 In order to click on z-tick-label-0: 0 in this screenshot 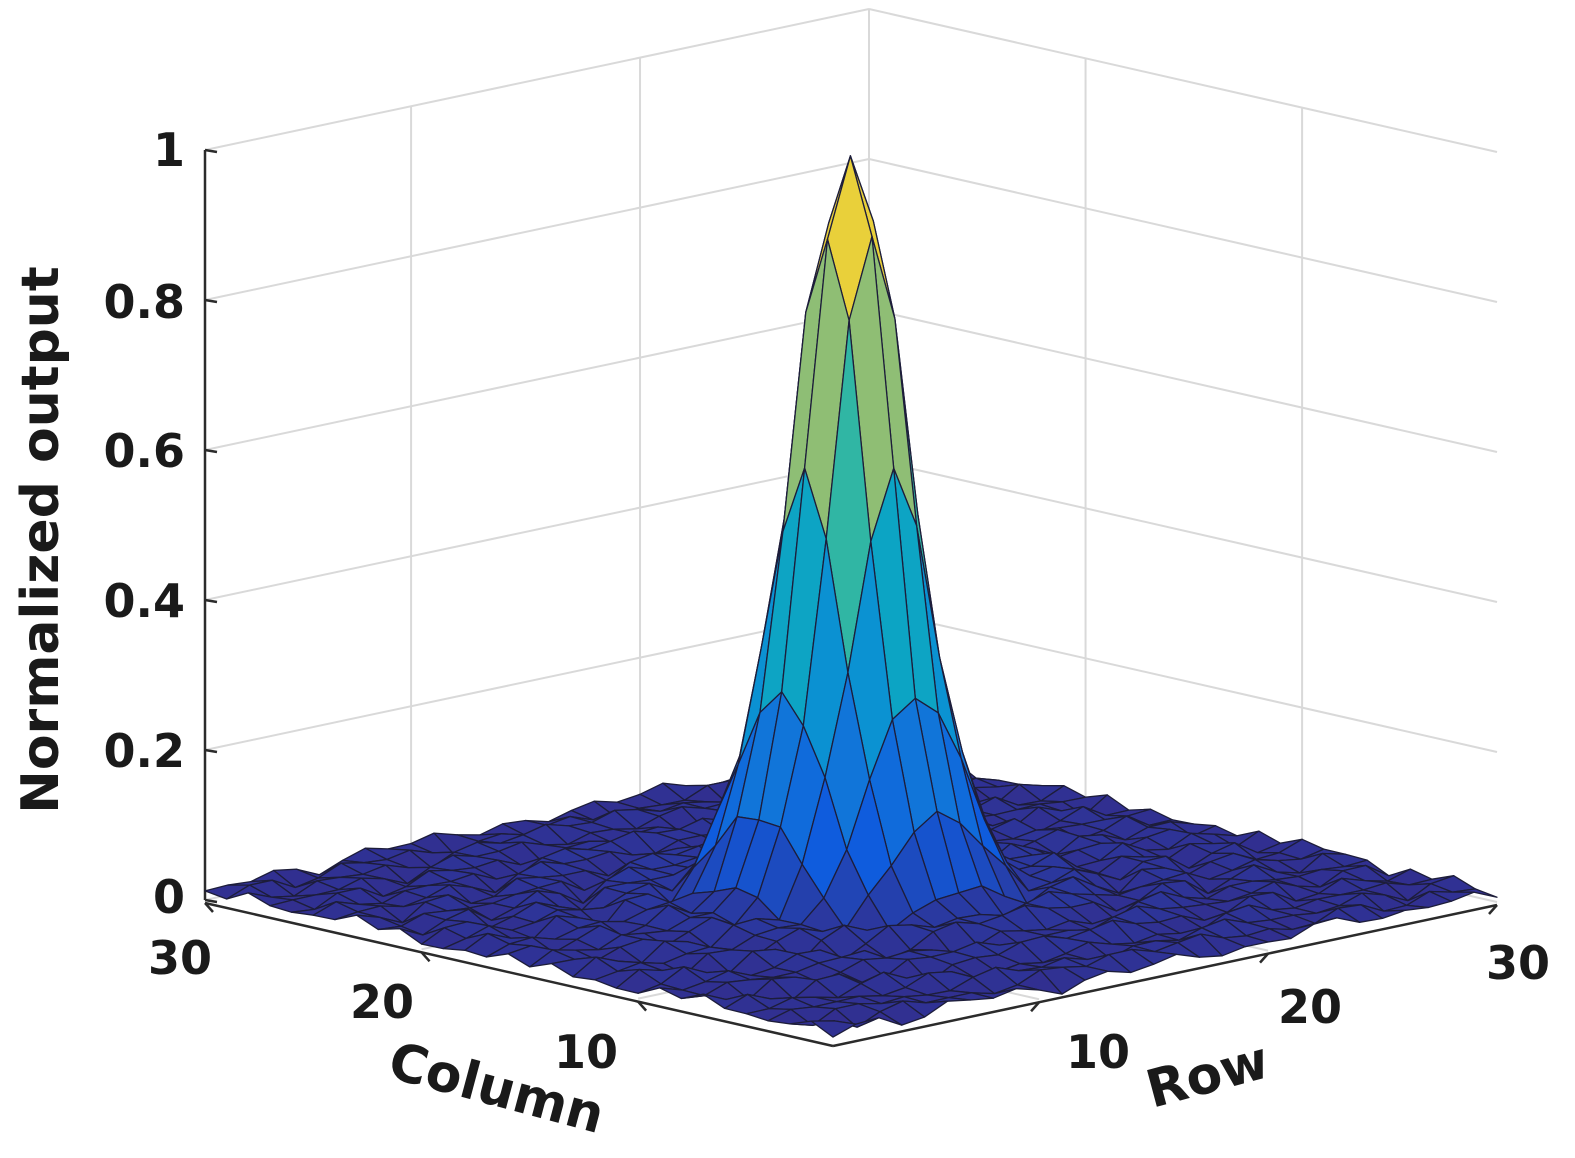, I will do `click(169, 897)`.